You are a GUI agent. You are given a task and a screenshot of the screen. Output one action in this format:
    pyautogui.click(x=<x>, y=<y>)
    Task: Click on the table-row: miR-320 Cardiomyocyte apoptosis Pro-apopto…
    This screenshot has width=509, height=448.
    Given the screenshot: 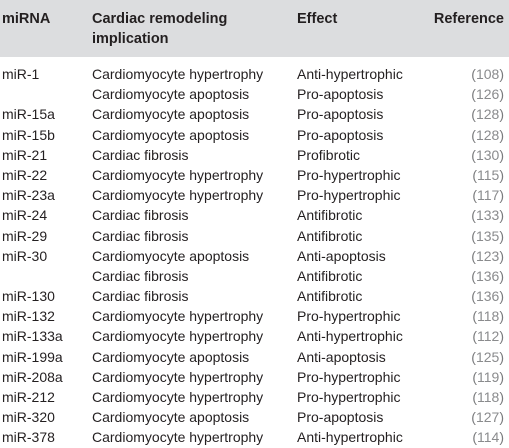 What is the action you would take?
    pyautogui.click(x=254, y=417)
    